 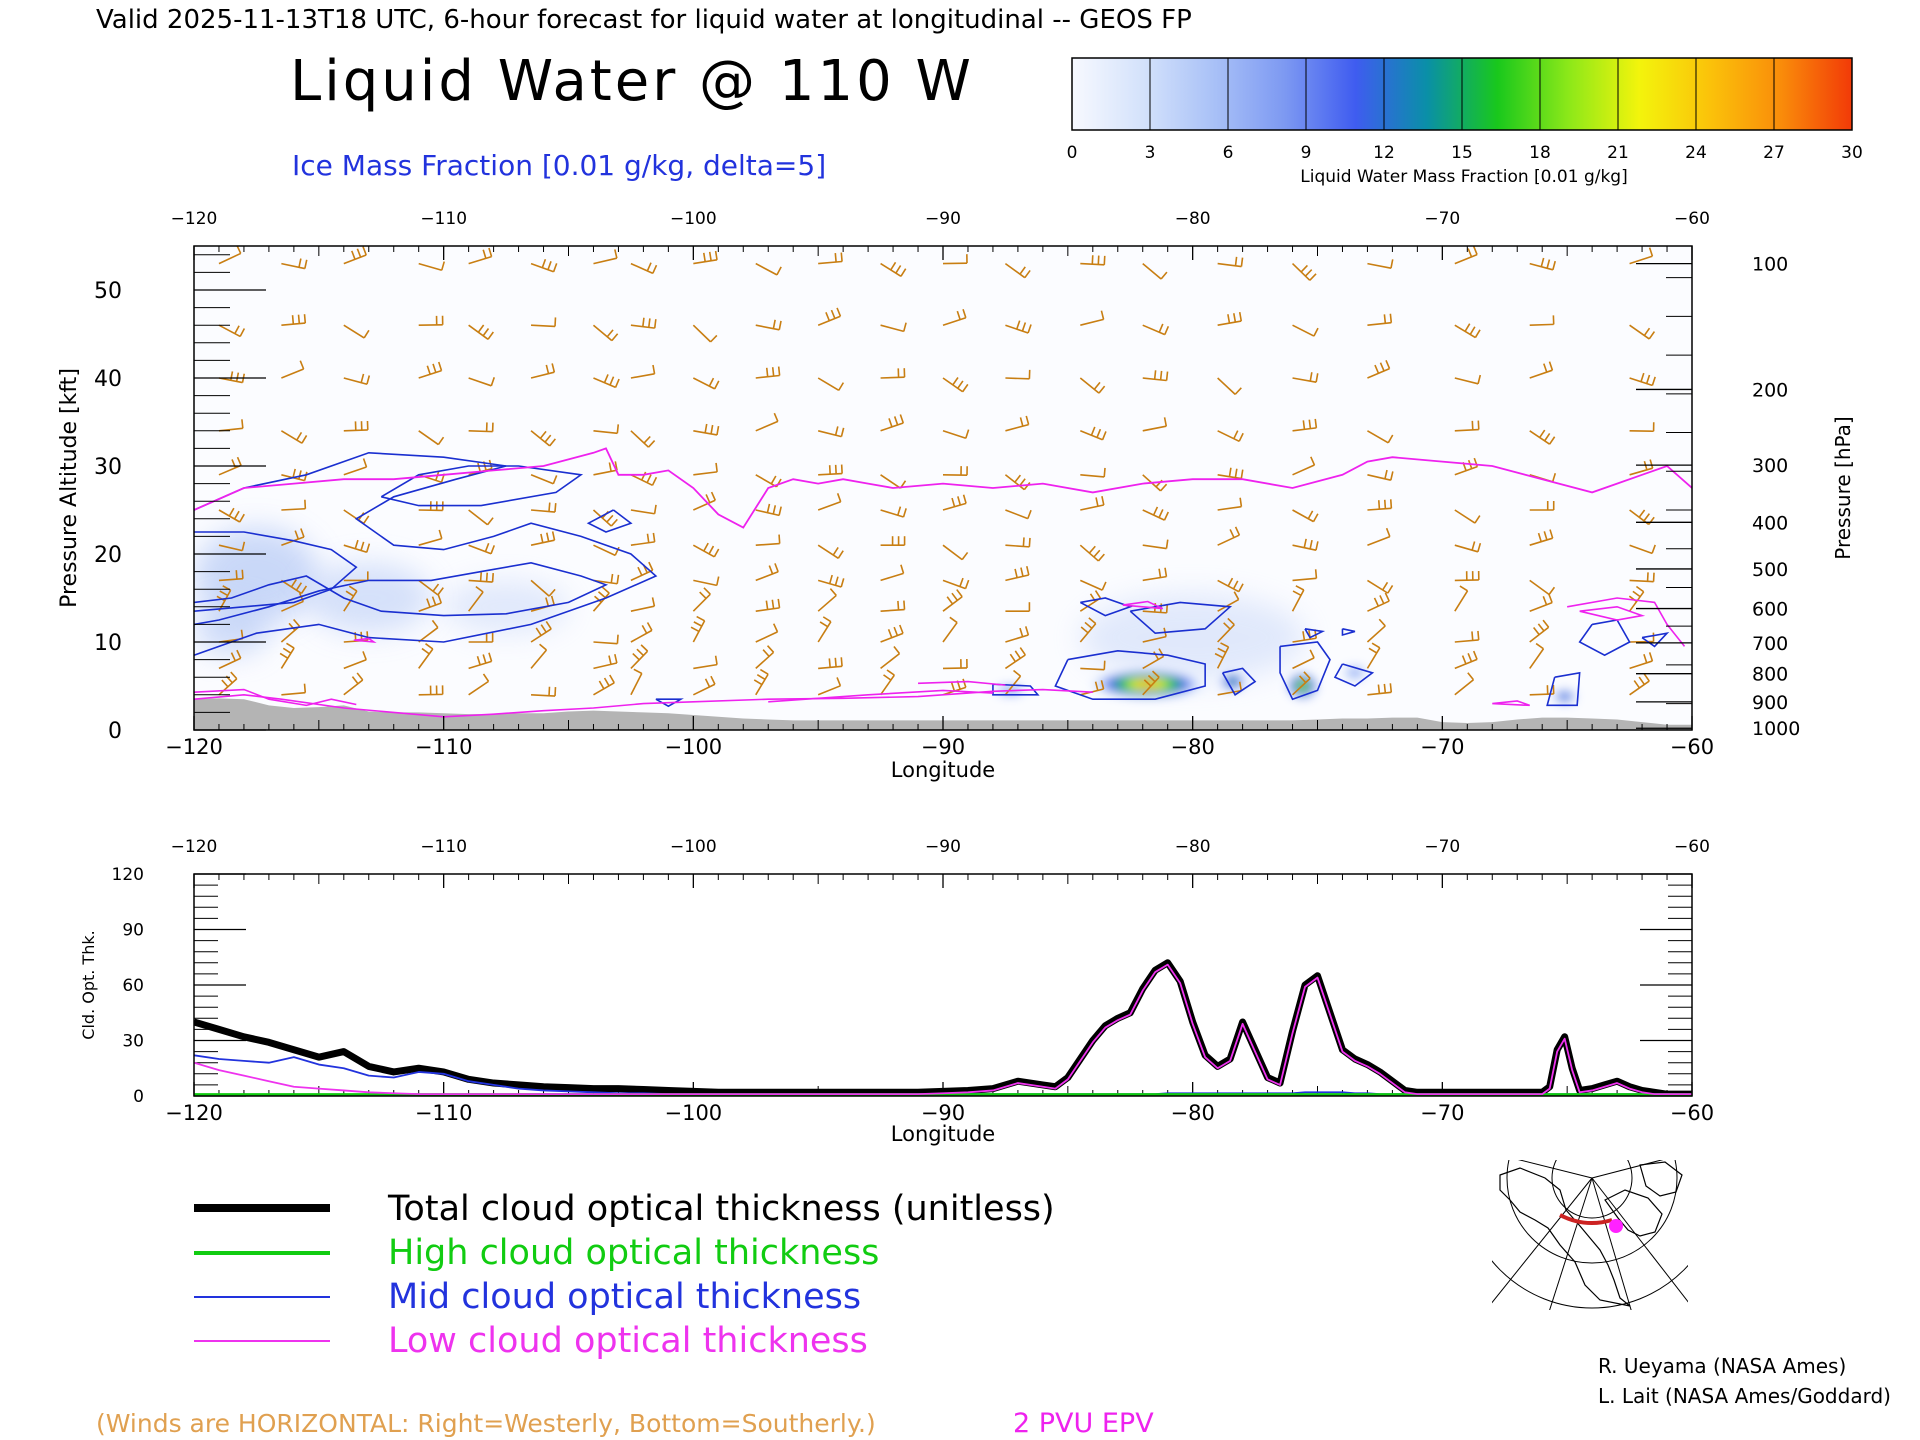 I want to click on x-tick-label: −70, so click(x=1442, y=1113).